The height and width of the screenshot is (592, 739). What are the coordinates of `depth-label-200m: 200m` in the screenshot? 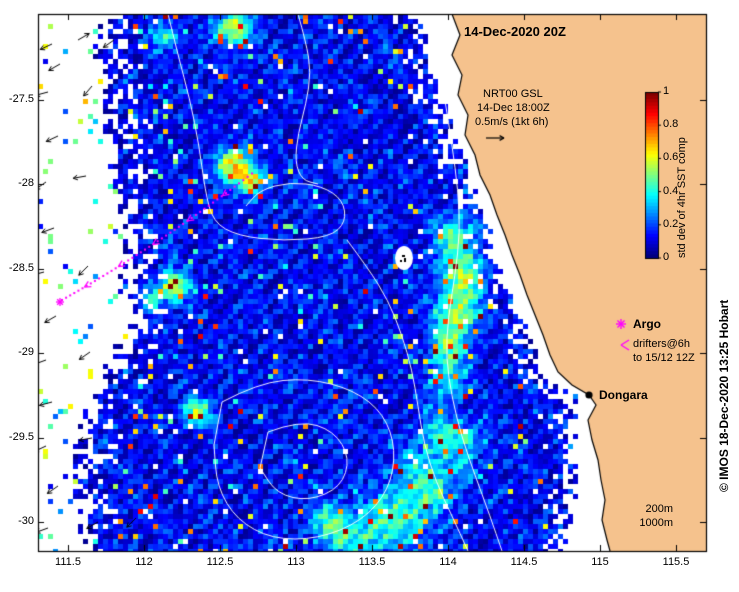 It's located at (659, 509).